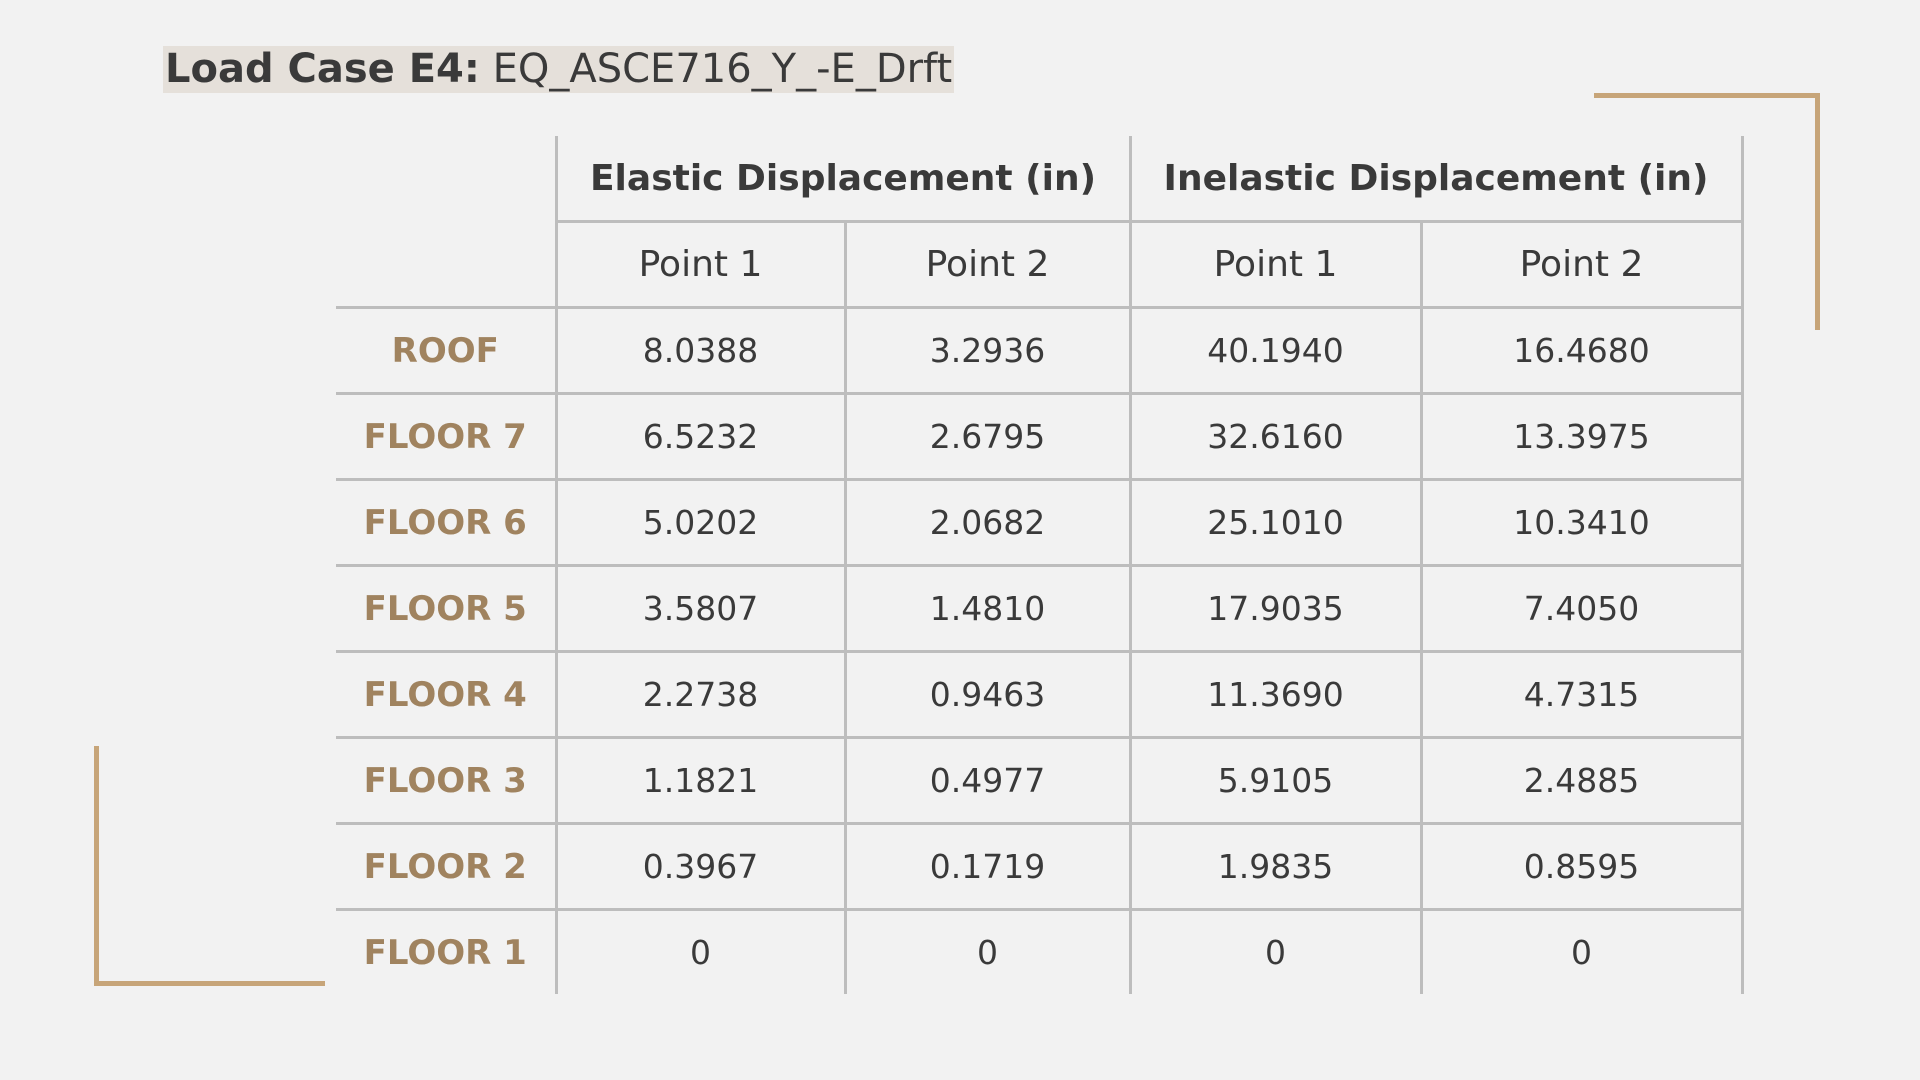  I want to click on load-case-name: EQ_ASCE716_Y_-E_Drft, so click(722, 69).